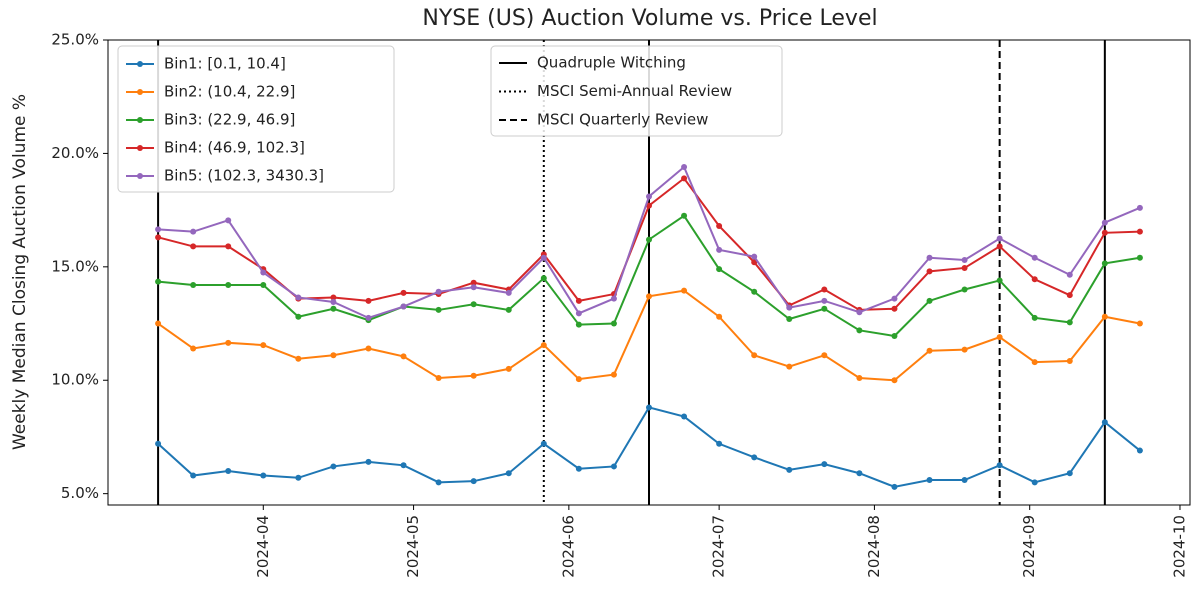  What do you see at coordinates (719, 546) in the screenshot?
I see `x-tick-label: 2024-07` at bounding box center [719, 546].